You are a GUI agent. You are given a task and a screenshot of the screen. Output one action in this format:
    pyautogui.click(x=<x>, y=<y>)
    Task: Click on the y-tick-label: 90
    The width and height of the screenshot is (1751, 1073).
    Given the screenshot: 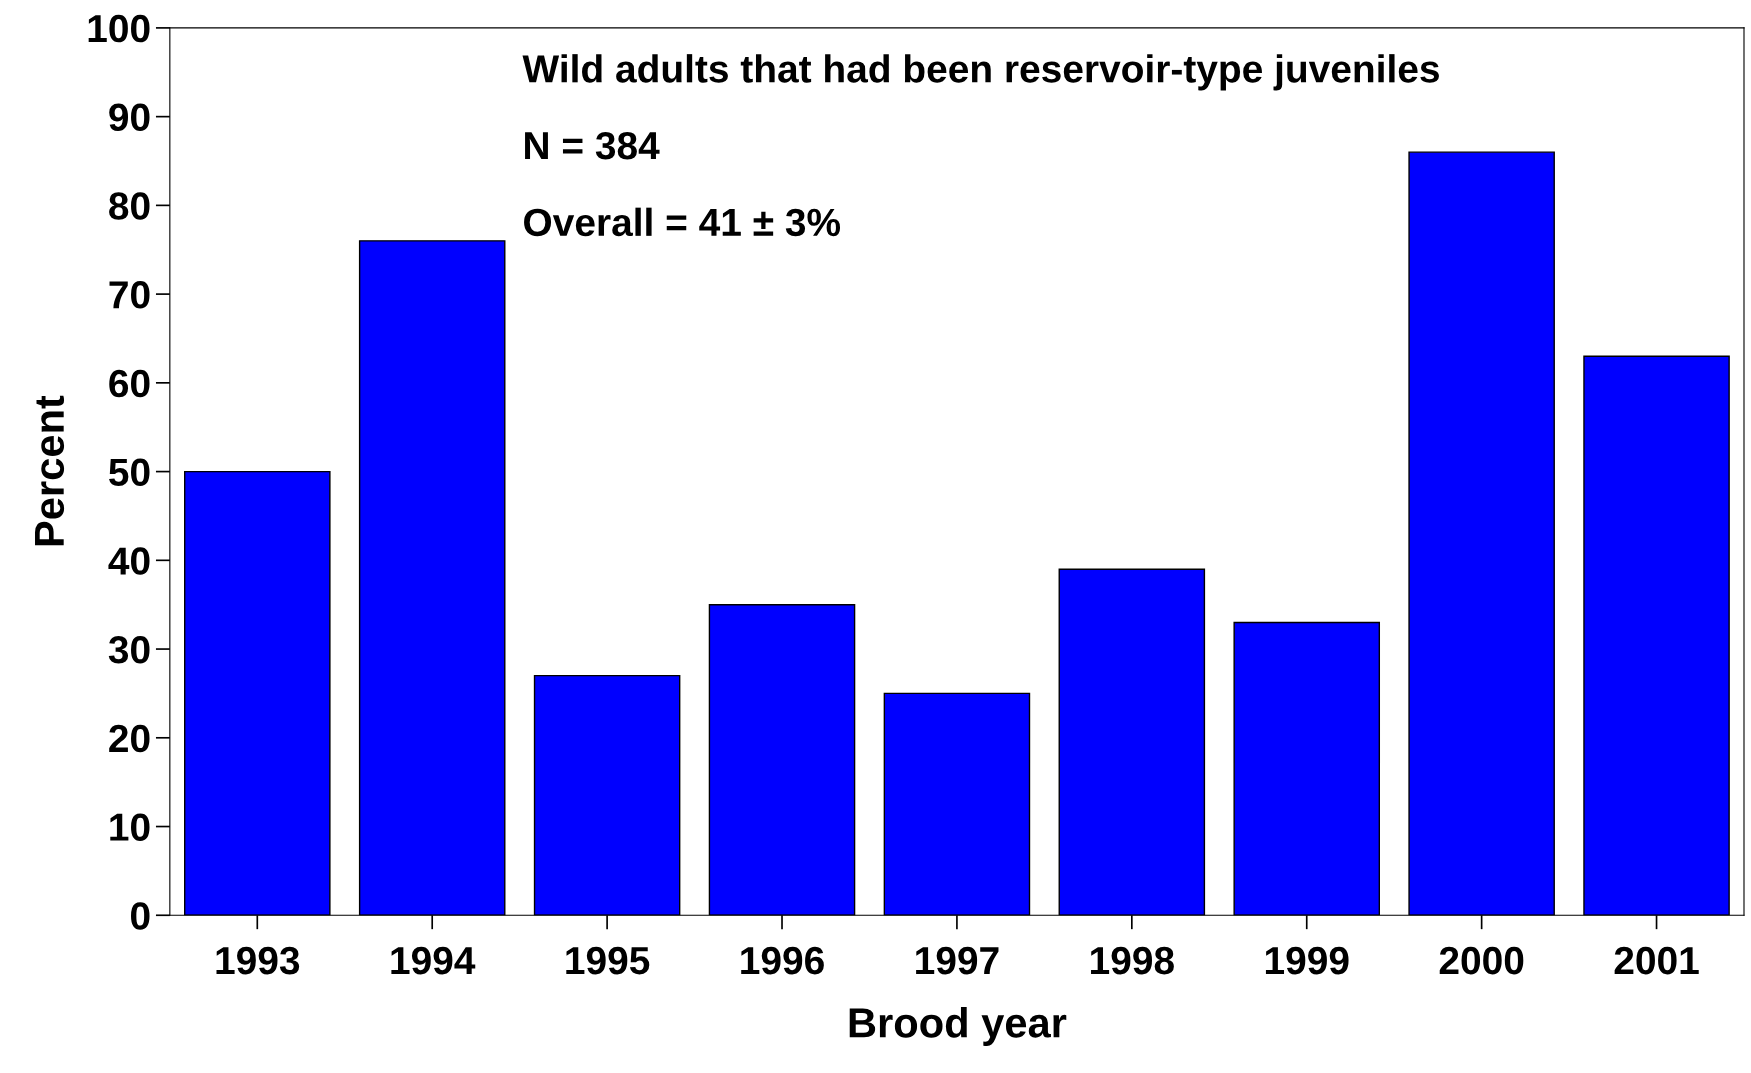 What is the action you would take?
    pyautogui.click(x=129, y=117)
    